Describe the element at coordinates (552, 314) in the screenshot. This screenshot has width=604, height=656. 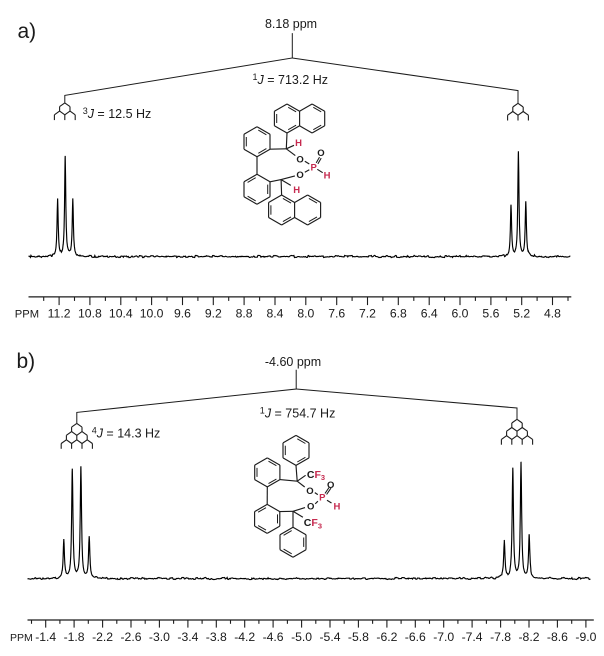
I see `svg-text: 4.8` at that location.